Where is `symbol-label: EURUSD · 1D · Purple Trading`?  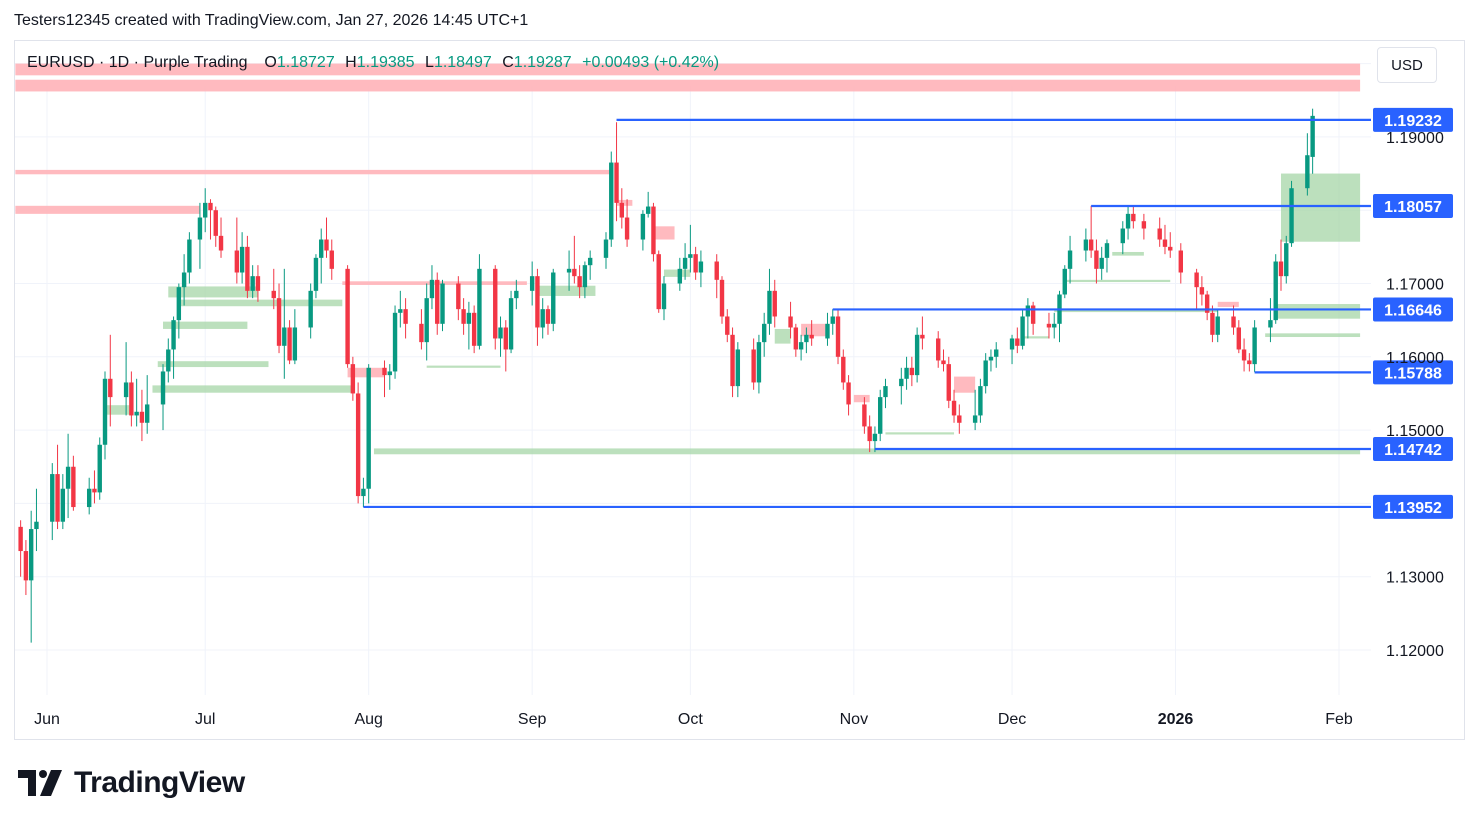 symbol-label: EURUSD · 1D · Purple Trading is located at coordinates (137, 62).